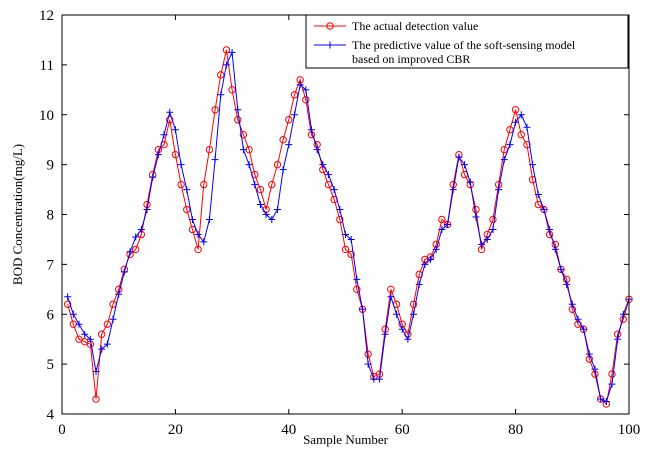  Describe the element at coordinates (62, 430) in the screenshot. I see `x-tick-label: 0` at that location.